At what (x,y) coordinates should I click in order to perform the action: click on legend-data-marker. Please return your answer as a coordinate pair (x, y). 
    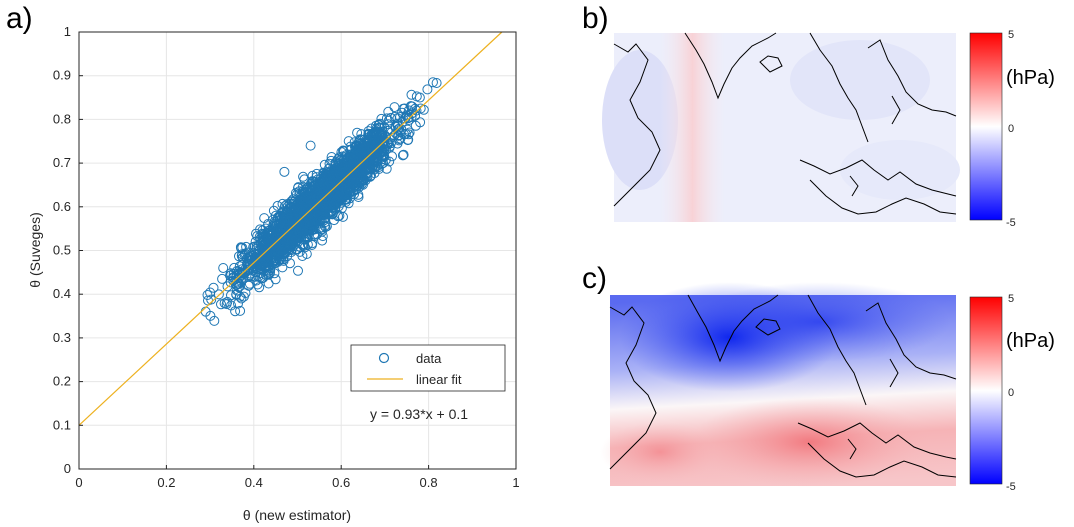
    Looking at the image, I should click on (384, 358).